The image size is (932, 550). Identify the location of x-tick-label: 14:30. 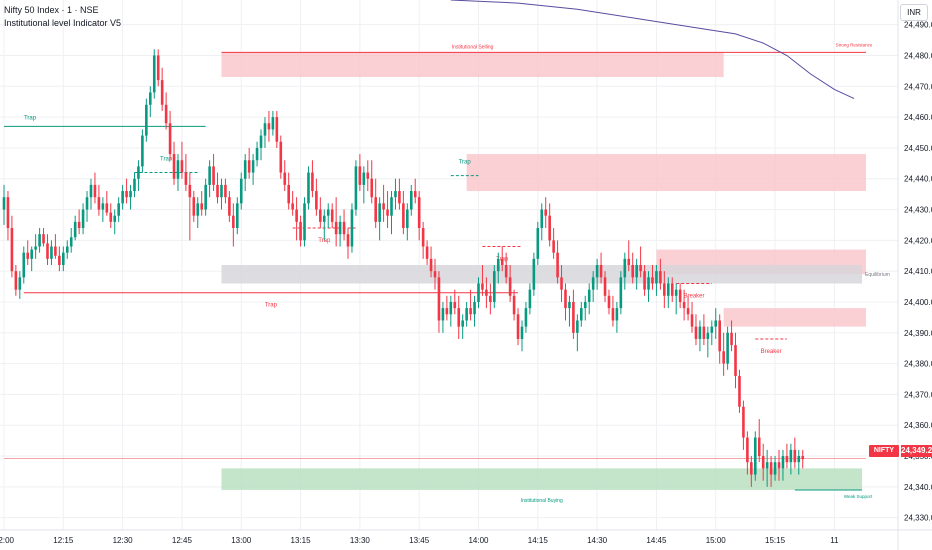
(597, 540).